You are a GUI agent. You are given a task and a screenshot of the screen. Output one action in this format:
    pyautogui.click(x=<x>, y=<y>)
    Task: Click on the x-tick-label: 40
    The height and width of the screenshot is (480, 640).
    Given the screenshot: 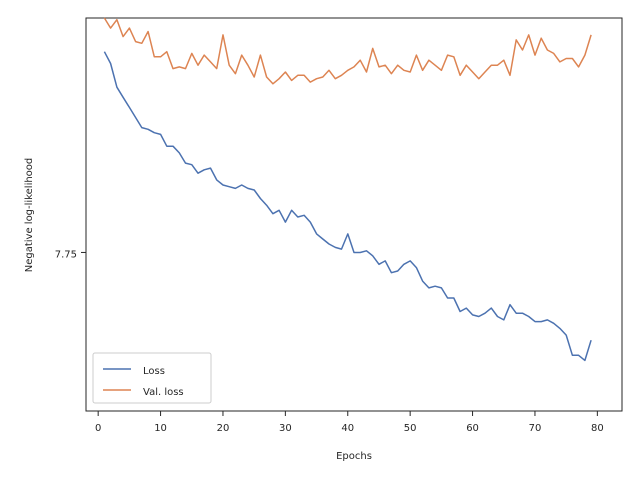 What is the action you would take?
    pyautogui.click(x=347, y=428)
    